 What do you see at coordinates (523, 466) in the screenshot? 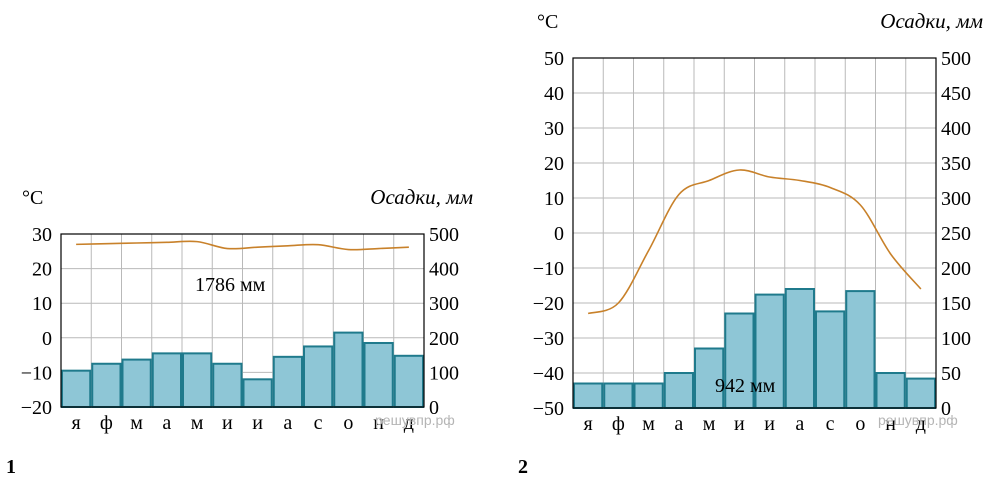
I see `panel-number: 2` at bounding box center [523, 466].